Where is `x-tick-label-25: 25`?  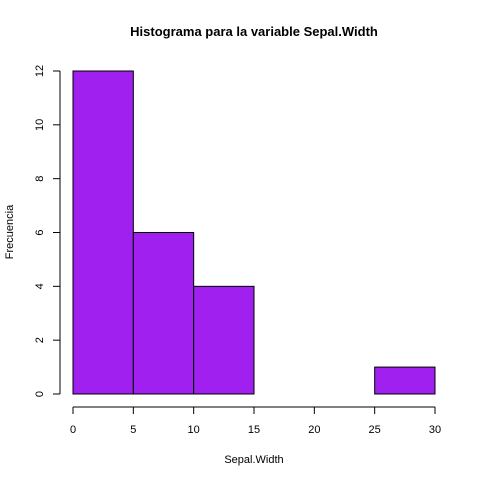
x-tick-label-25: 25 is located at coordinates (375, 430).